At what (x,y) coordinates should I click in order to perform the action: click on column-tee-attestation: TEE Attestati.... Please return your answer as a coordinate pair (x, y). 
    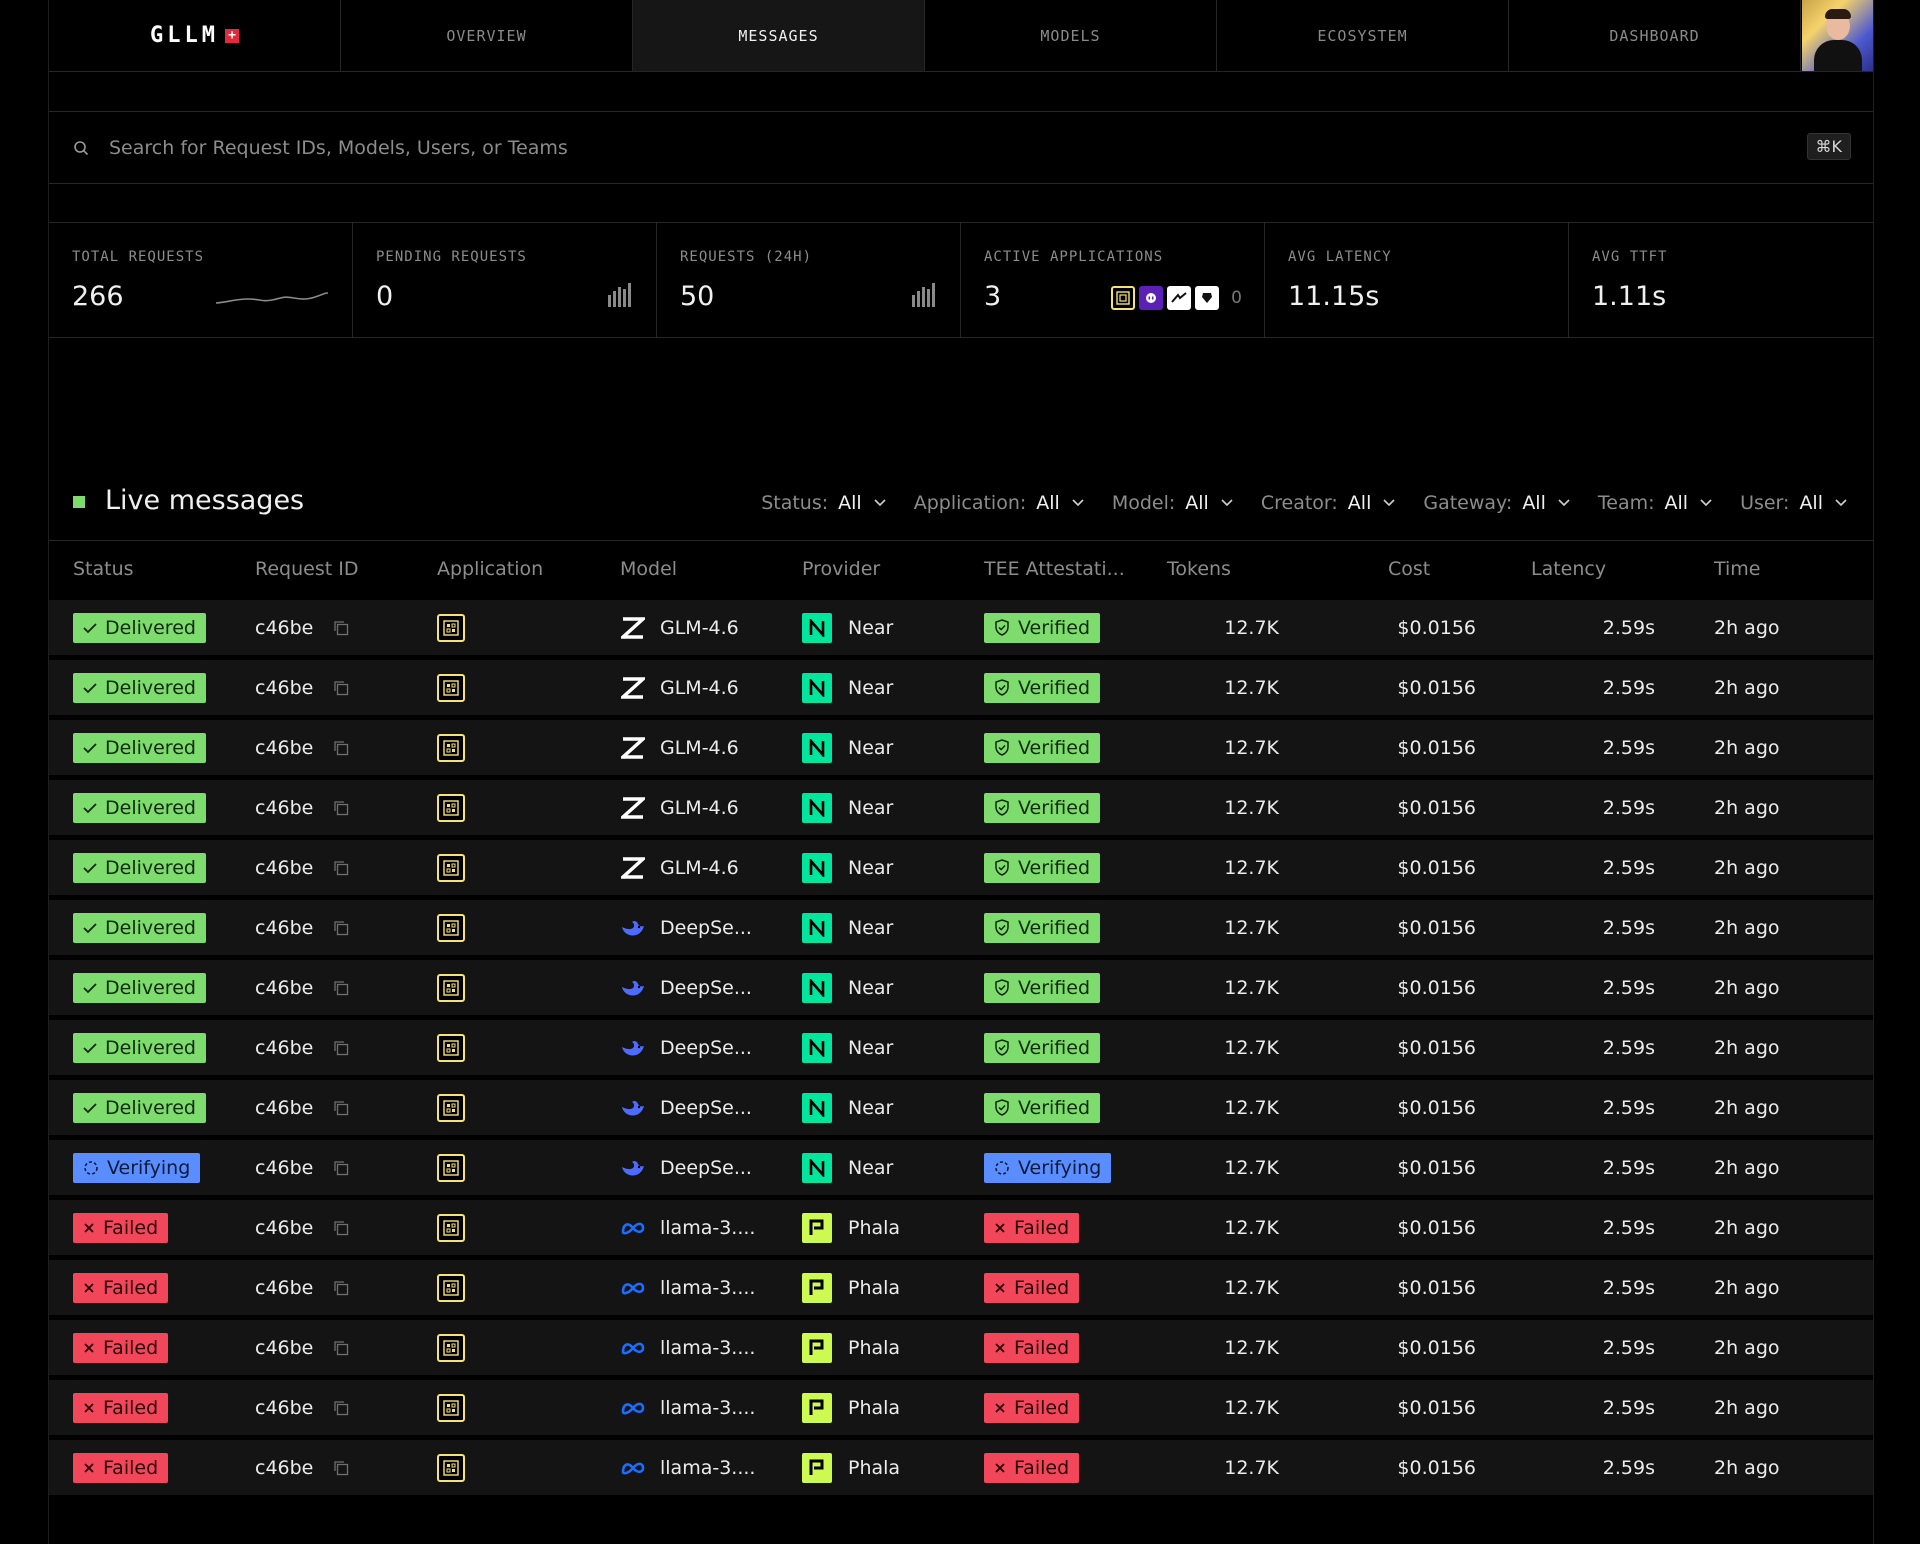
    Looking at the image, I should click on (1054, 569).